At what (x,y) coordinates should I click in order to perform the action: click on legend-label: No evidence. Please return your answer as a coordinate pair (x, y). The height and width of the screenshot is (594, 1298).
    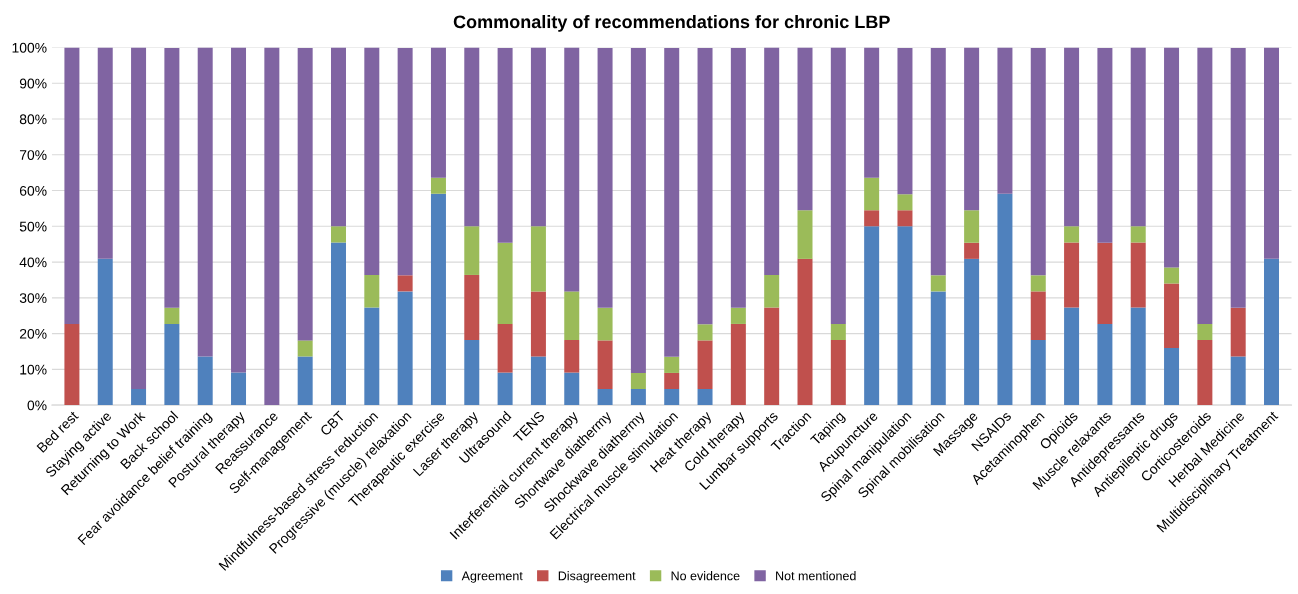
    Looking at the image, I should click on (705, 576).